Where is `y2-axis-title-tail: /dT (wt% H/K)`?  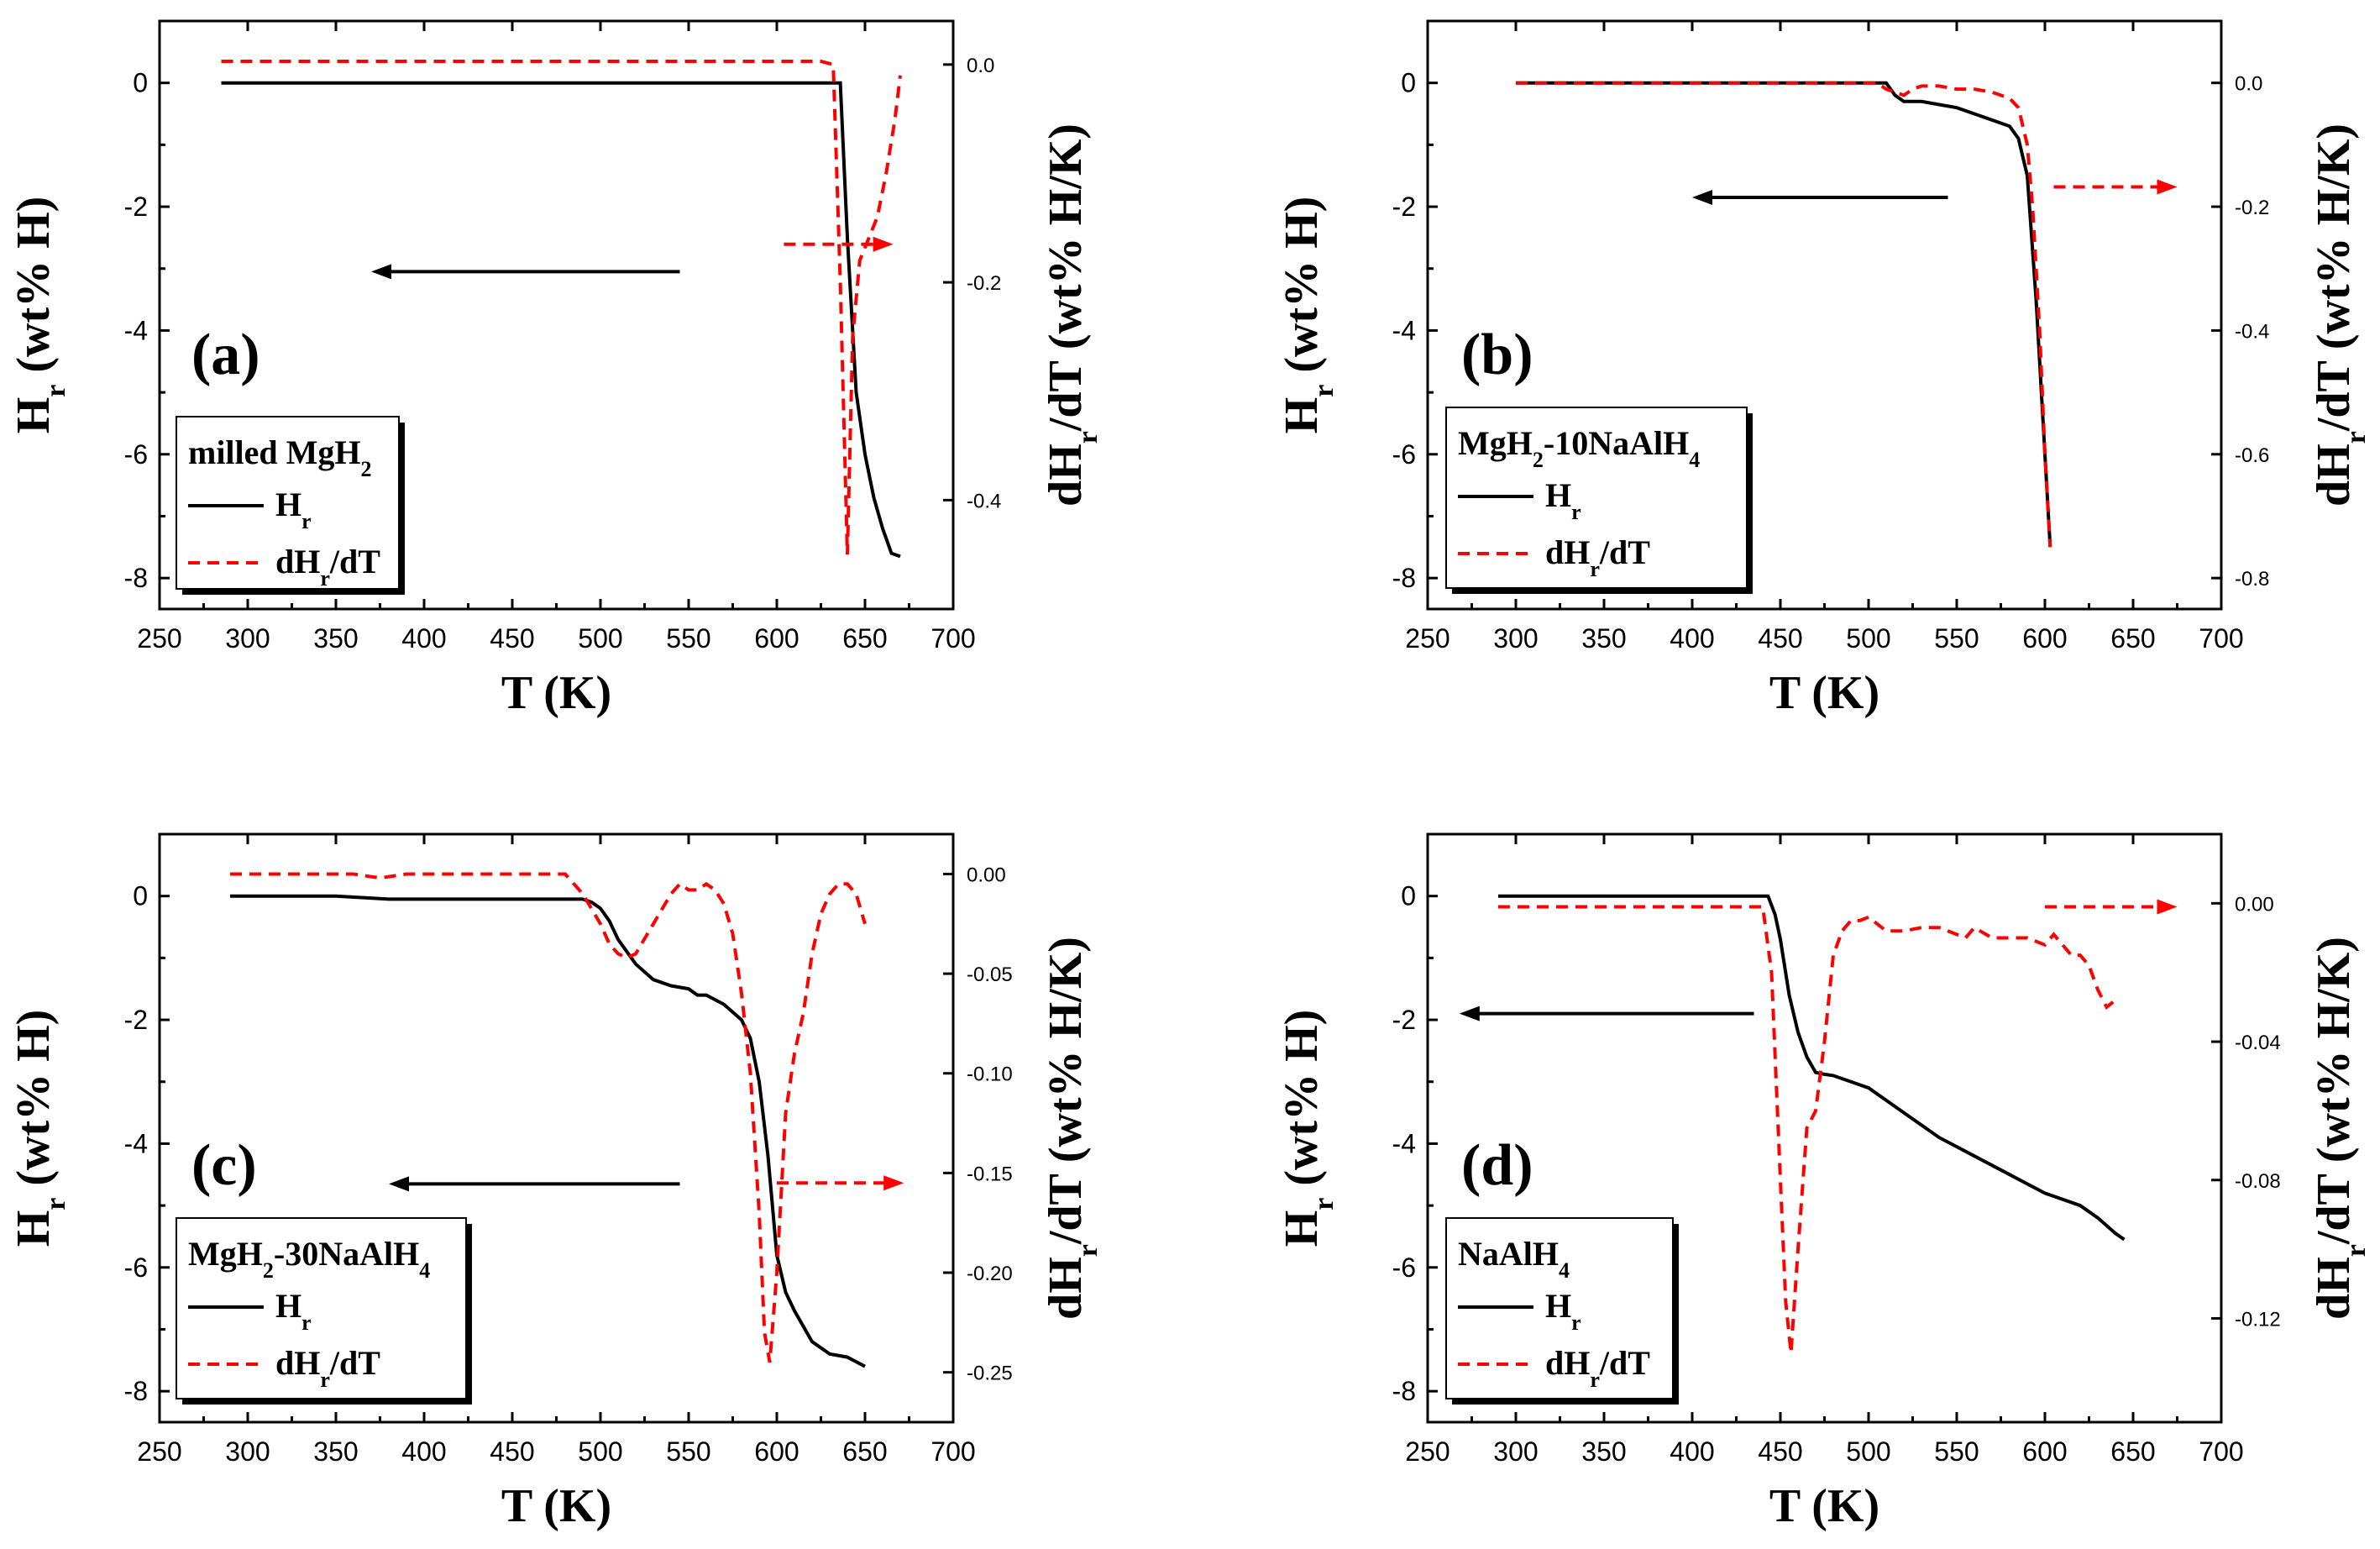
y2-axis-title-tail: /dT (wt% H/K) is located at coordinates (1066, 277).